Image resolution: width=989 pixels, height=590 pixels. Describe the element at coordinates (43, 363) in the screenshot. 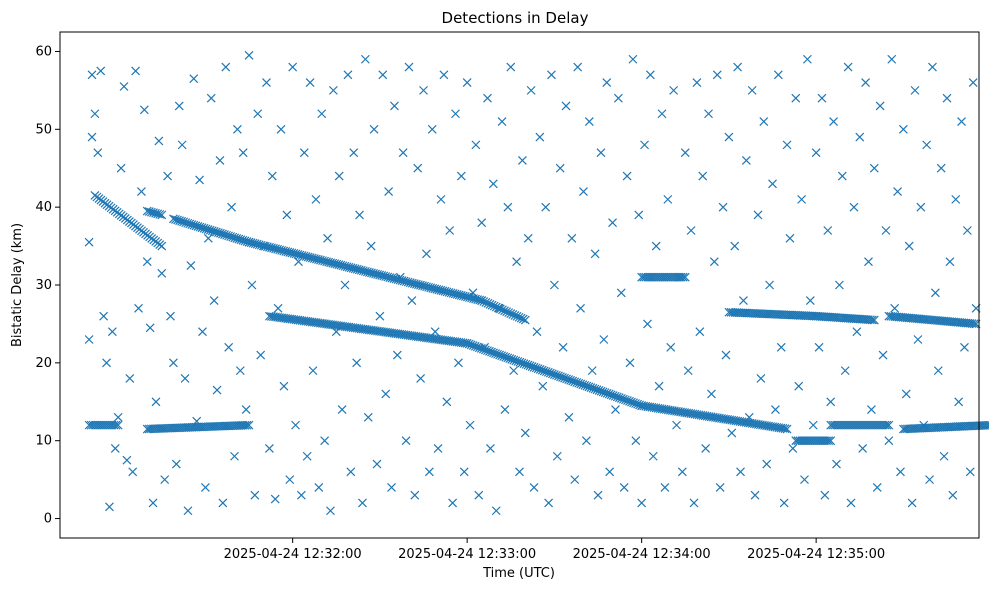

I see `y-tick-label: 20` at that location.